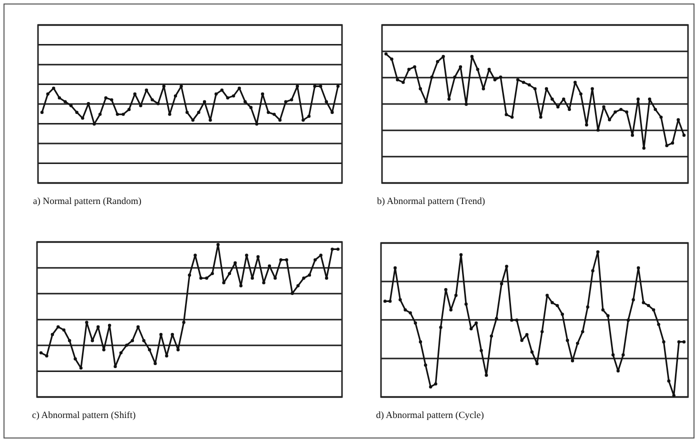 The height and width of the screenshot is (443, 699). What do you see at coordinates (87, 202) in the screenshot?
I see `text: a) Normal pattern (Random)` at bounding box center [87, 202].